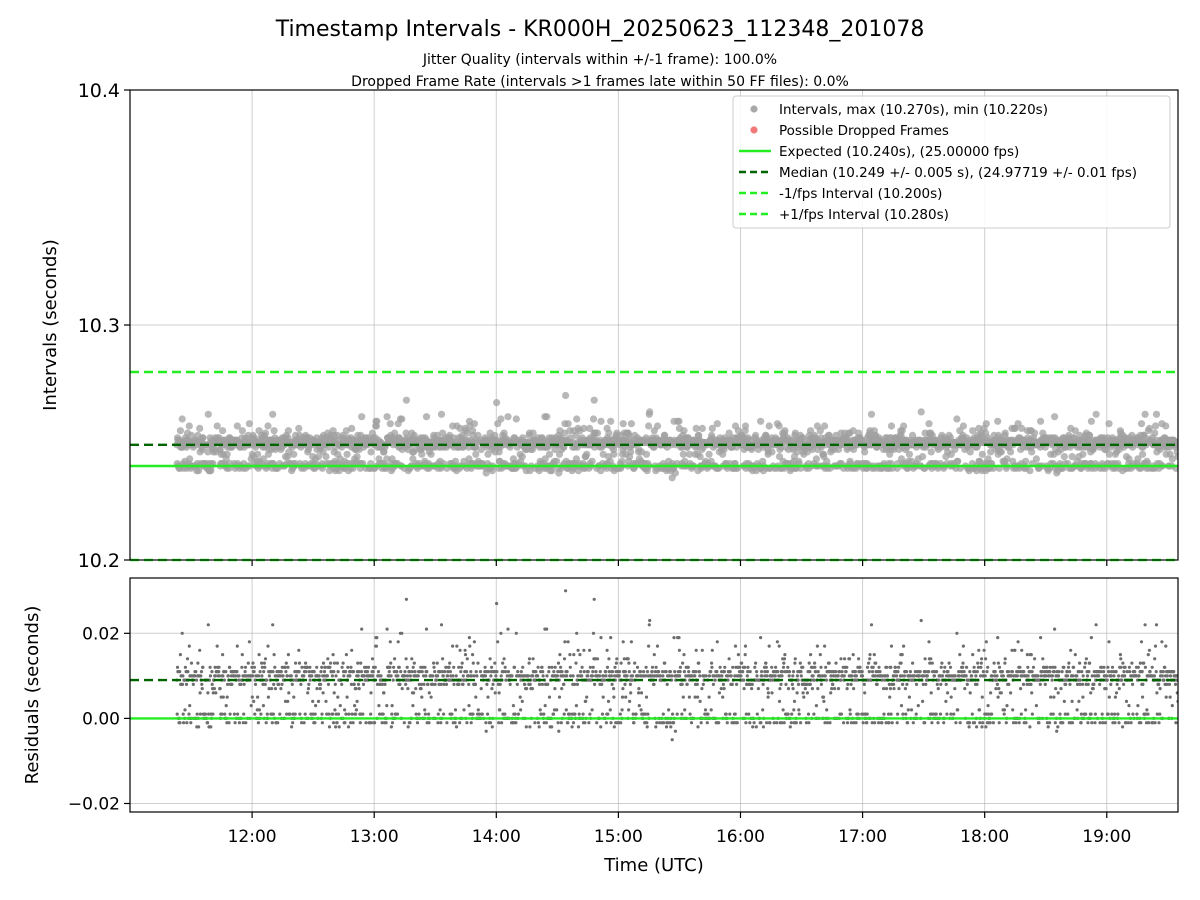 The height and width of the screenshot is (900, 1200). I want to click on top-y-tick-label: 10.3, so click(99, 326).